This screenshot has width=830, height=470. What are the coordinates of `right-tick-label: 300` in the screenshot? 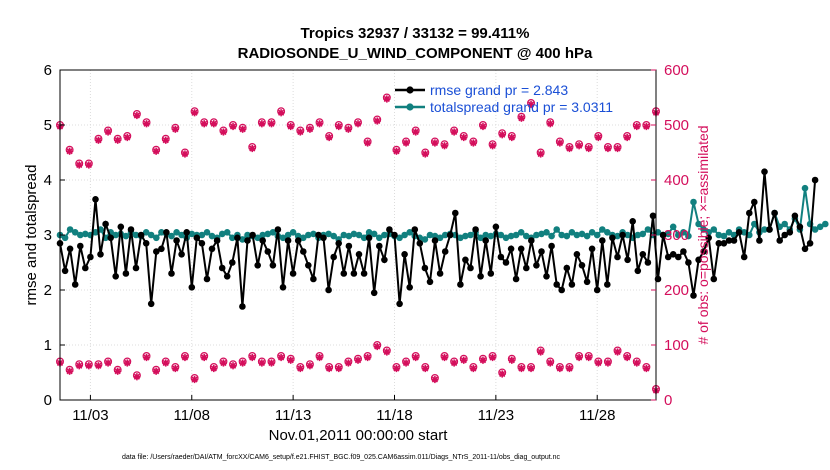 It's located at (676, 235).